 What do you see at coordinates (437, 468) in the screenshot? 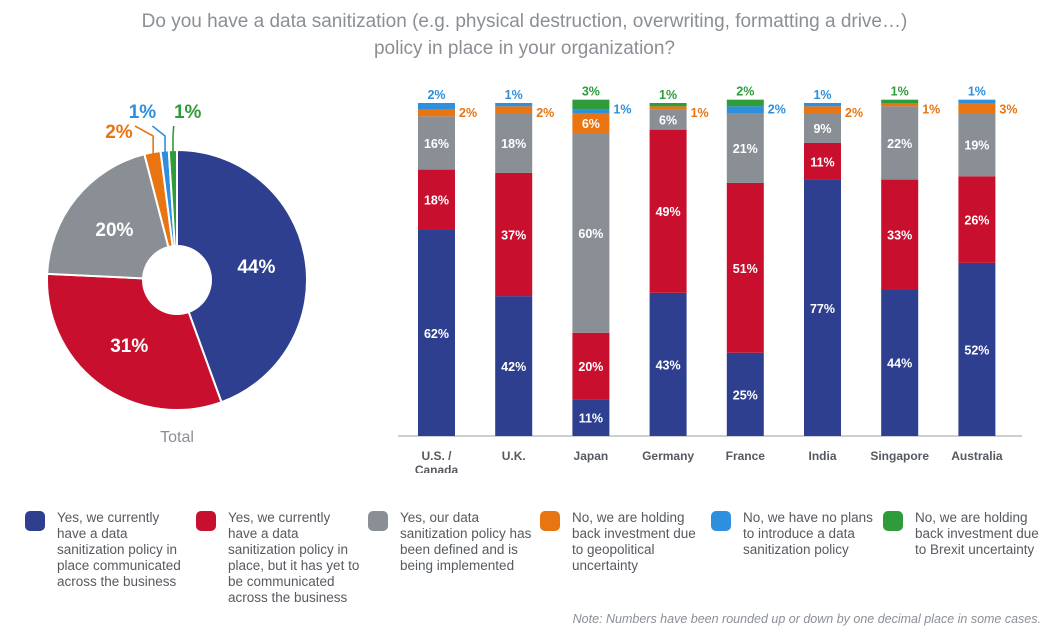
I see `category-label: Canada` at bounding box center [437, 468].